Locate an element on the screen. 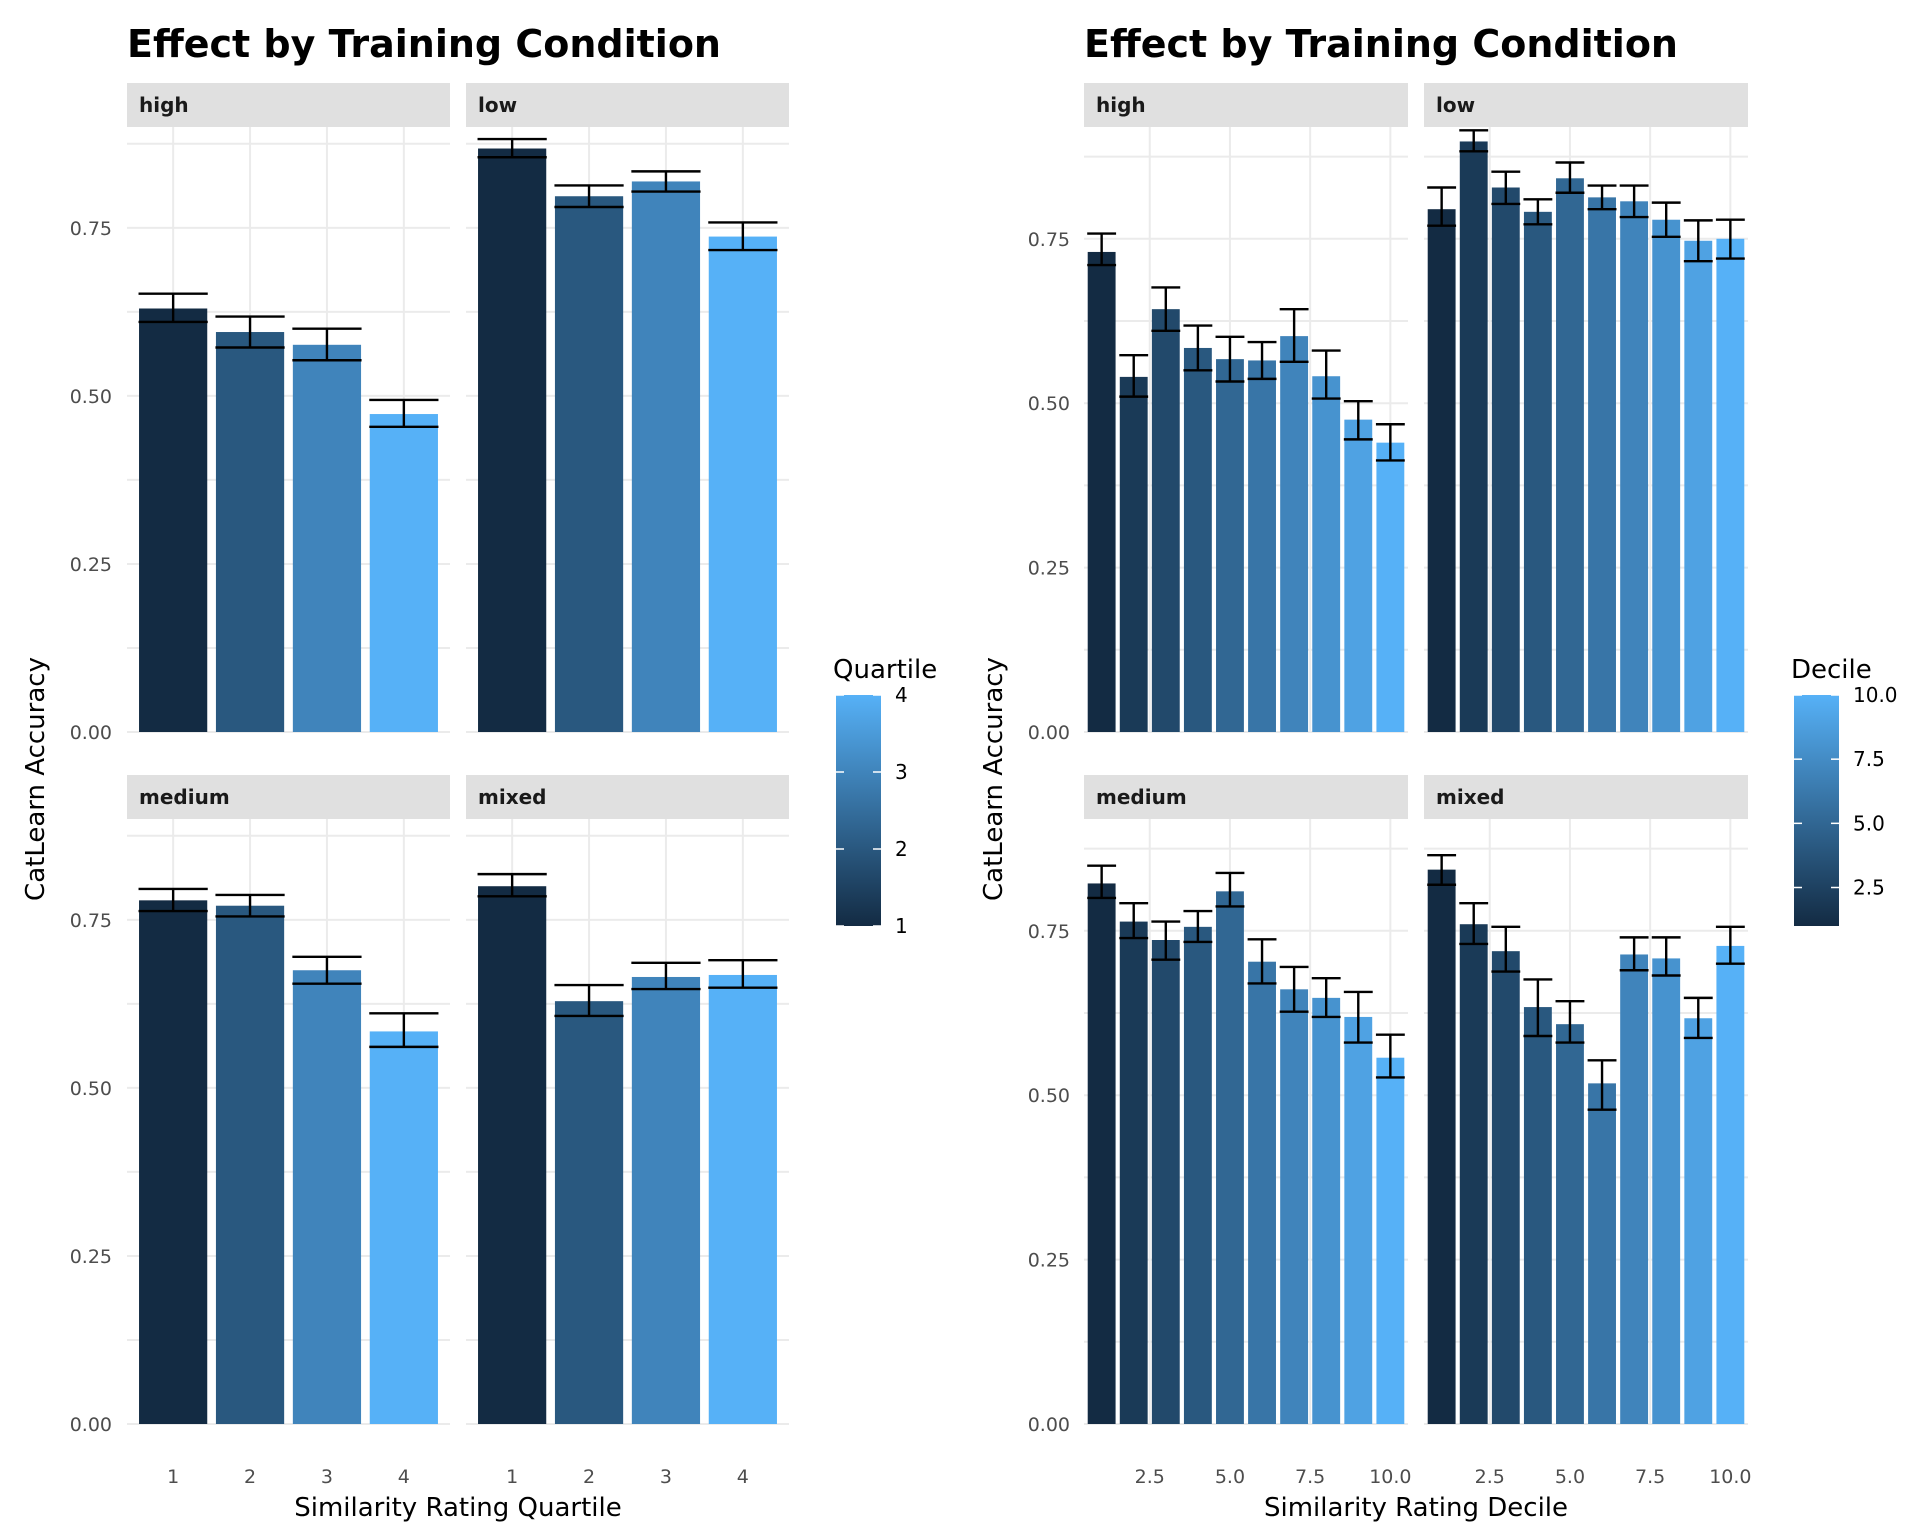  facet-strip-label: mixed is located at coordinates (1470, 797).